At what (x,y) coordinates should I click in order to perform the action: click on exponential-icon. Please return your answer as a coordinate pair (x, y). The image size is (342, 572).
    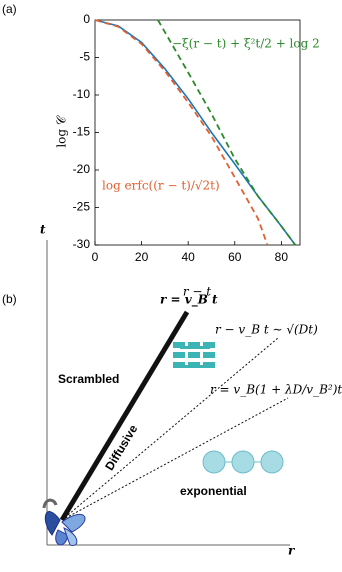
    Looking at the image, I should click on (243, 462).